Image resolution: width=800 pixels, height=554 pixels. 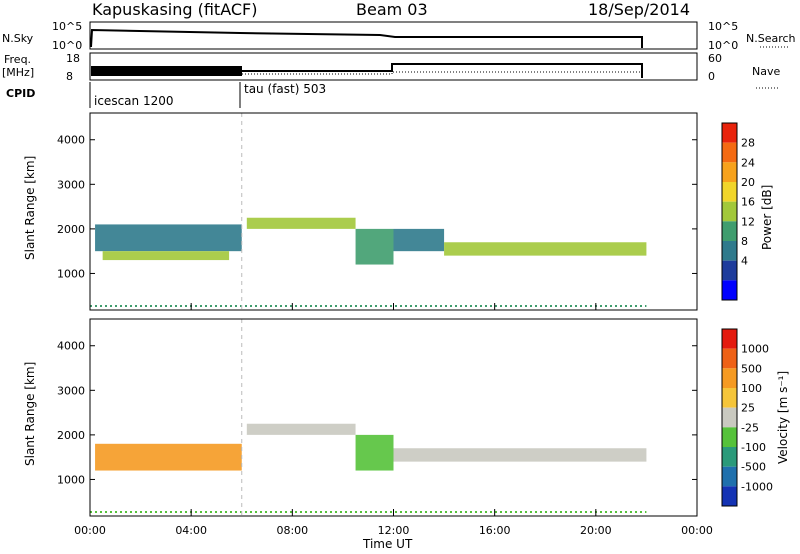 What do you see at coordinates (744, 261) in the screenshot?
I see `power-cbar-tick-label: 4` at bounding box center [744, 261].